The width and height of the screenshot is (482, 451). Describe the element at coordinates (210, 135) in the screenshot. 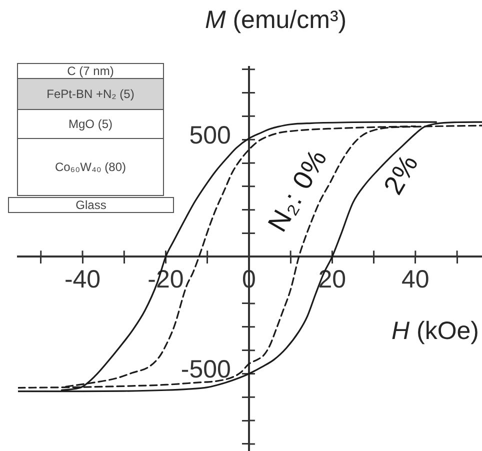

I see `y-tick-label: 500` at that location.